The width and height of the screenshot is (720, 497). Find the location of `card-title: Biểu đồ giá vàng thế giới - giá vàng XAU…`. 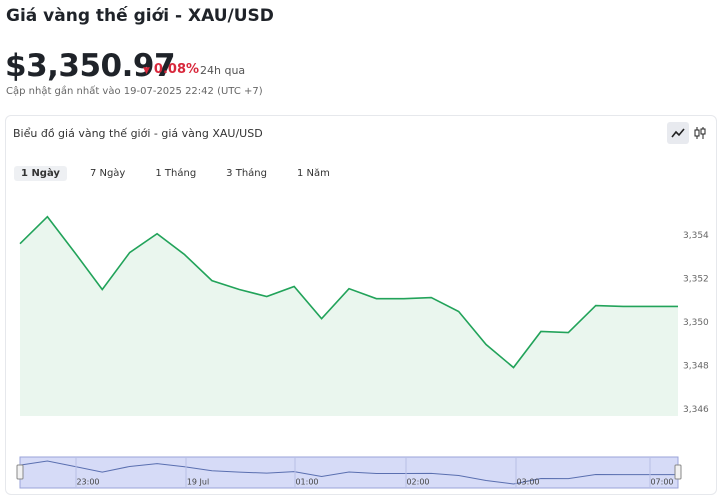

card-title: Biểu đồ giá vàng thế giới - giá vàng XAU… is located at coordinates (138, 133).